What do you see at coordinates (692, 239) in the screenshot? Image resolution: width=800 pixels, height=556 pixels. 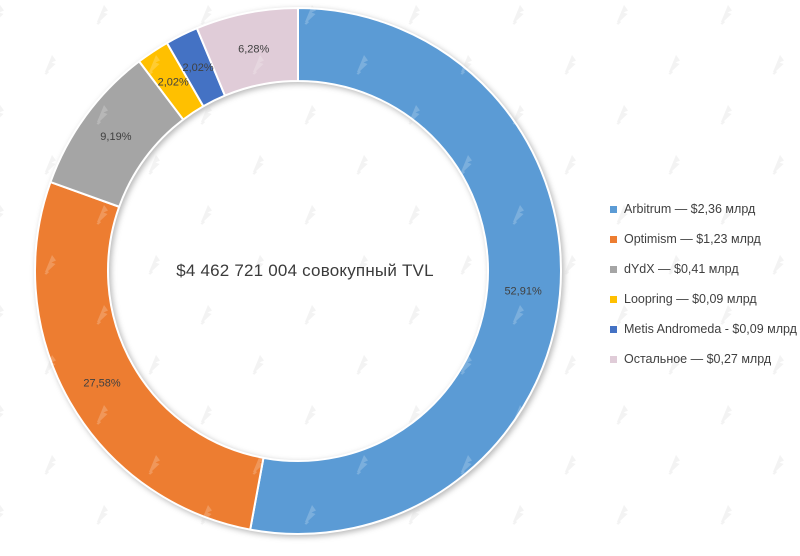 I see `legend-label-optimism: Optimism — $1,23 млрд` at bounding box center [692, 239].